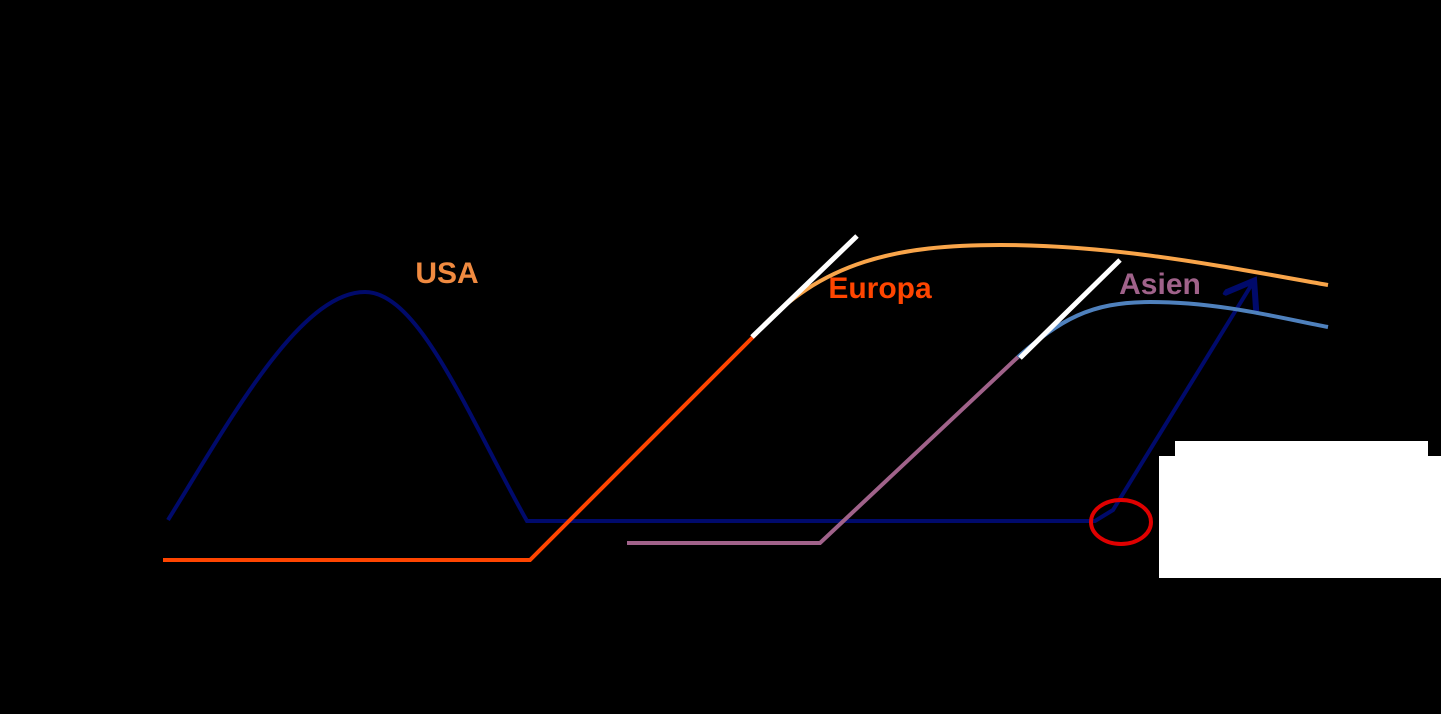  Describe the element at coordinates (880, 288) in the screenshot. I see `europa-label: Europa` at that location.